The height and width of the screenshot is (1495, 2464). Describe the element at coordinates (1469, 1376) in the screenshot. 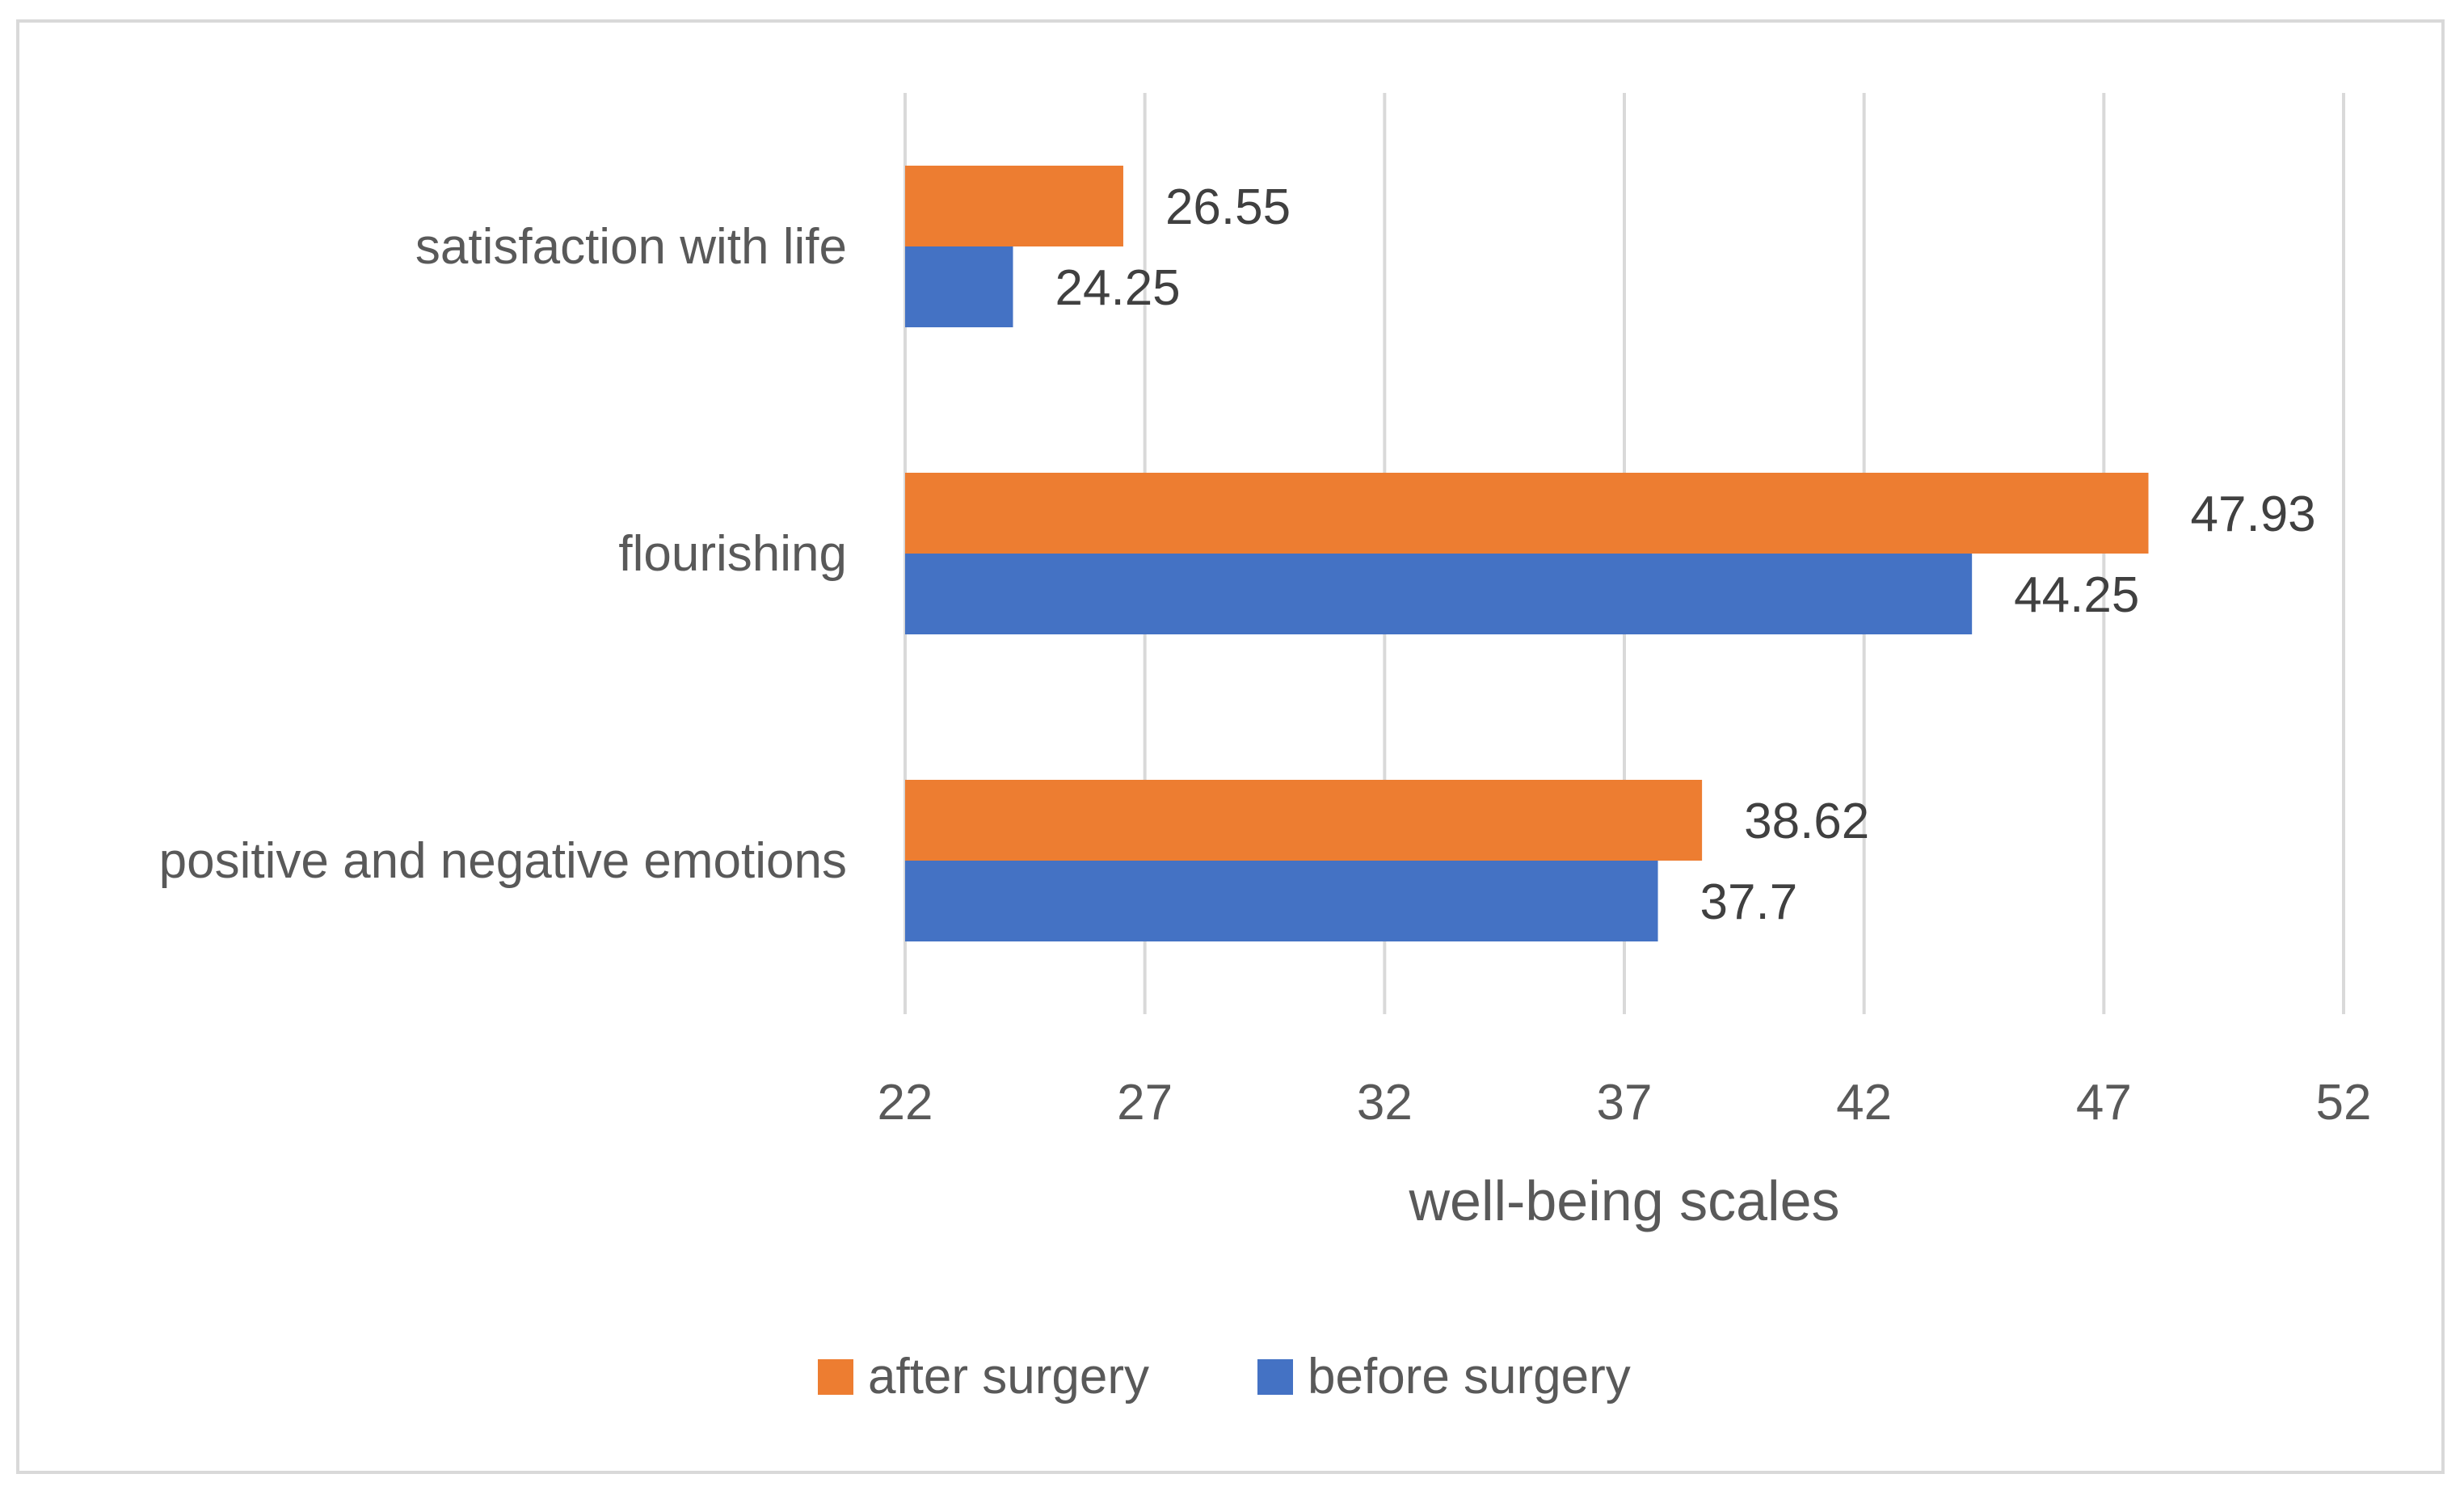

I see `legend-label: before surgery` at that location.